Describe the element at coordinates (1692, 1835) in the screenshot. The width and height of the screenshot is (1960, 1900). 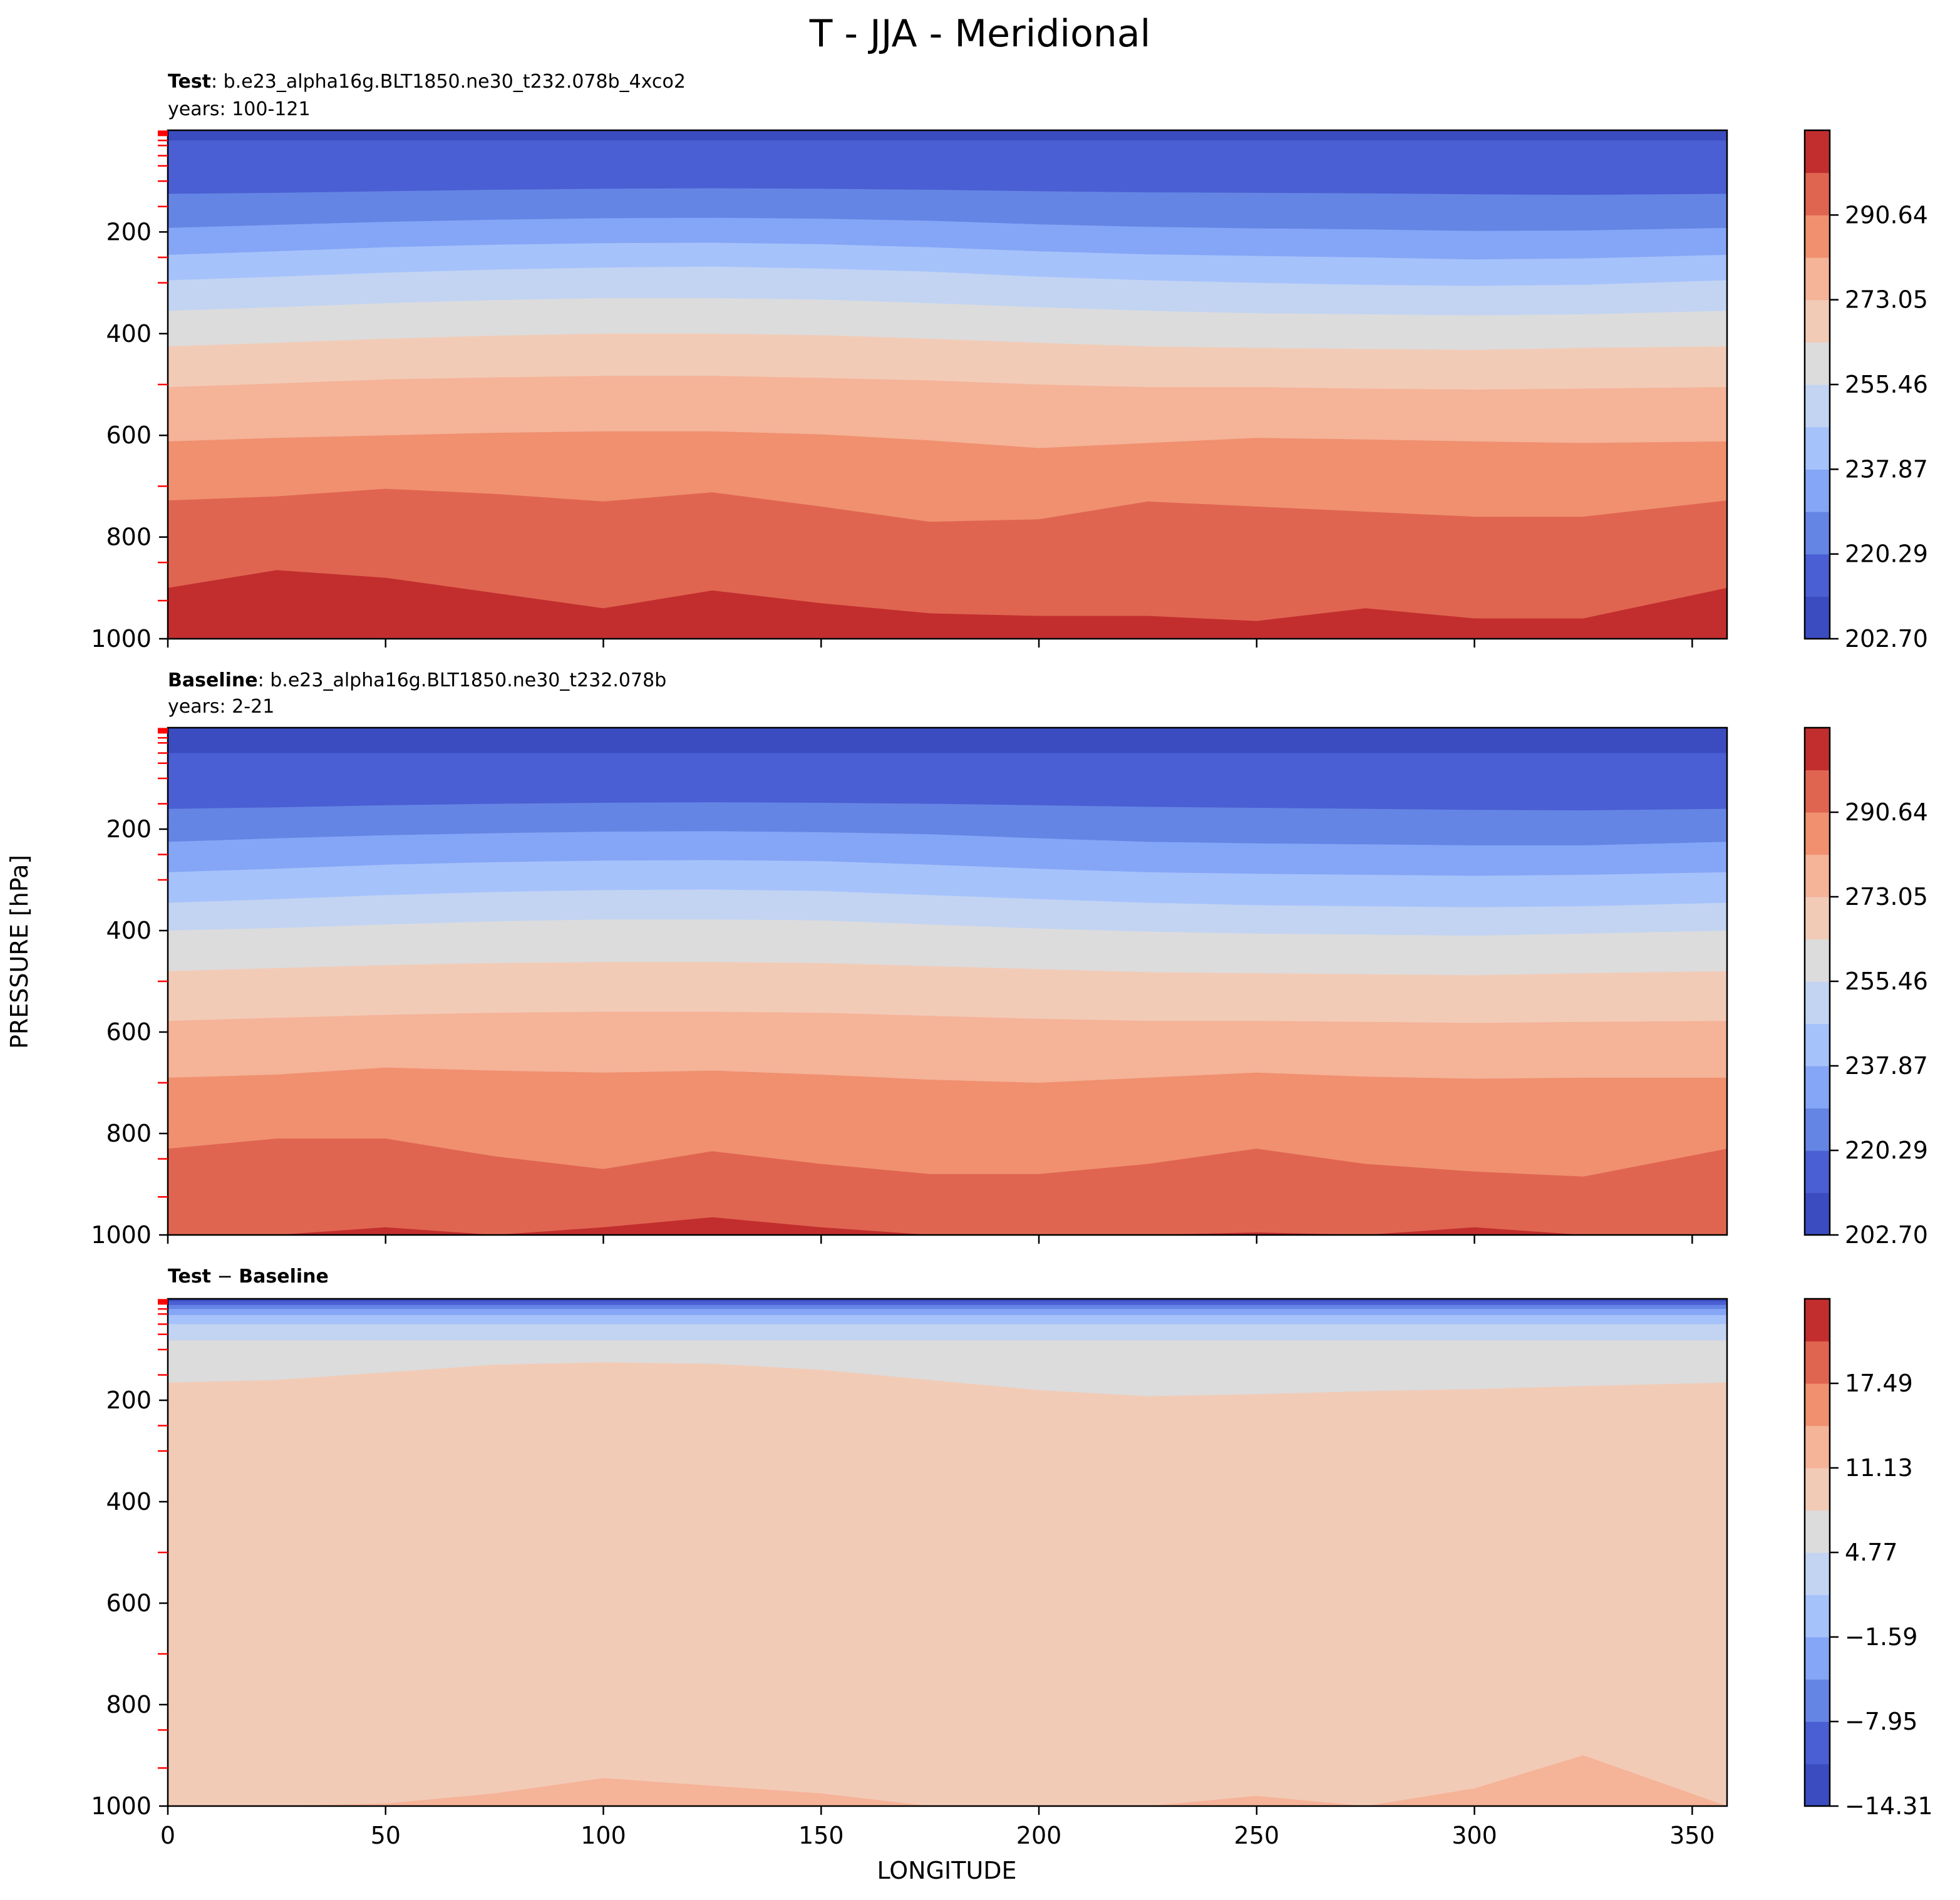
I see `x-tick-label-7: 350` at that location.